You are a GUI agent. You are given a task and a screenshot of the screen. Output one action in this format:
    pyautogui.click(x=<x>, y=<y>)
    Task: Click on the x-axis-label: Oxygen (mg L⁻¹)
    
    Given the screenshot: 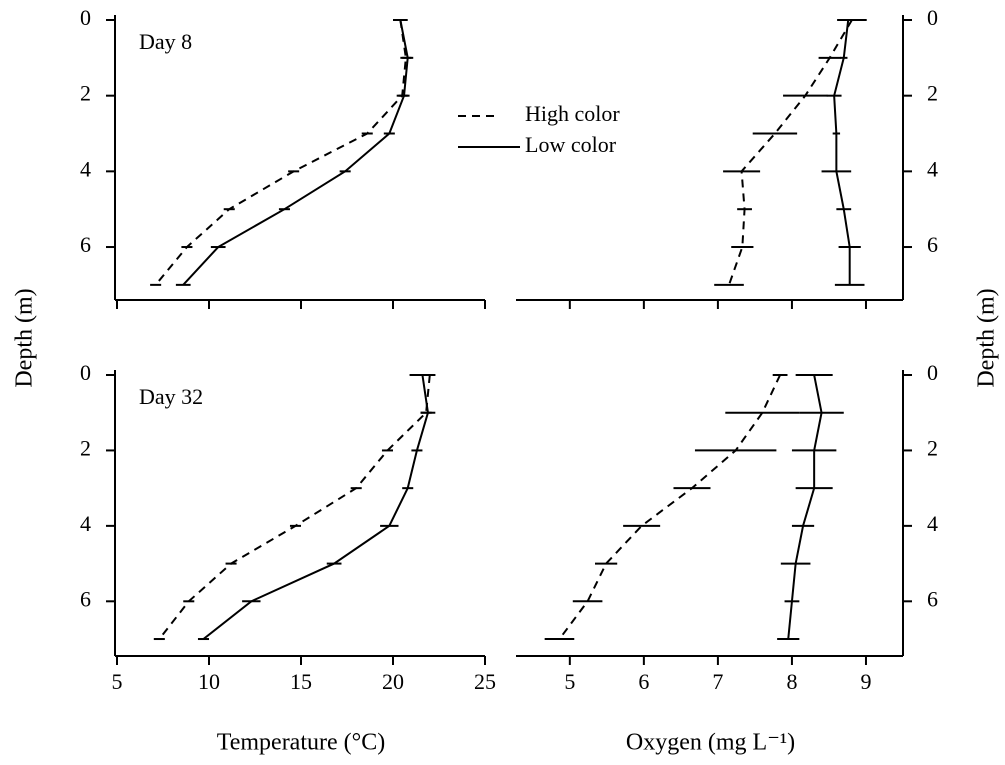 What is the action you would take?
    pyautogui.click(x=710, y=743)
    